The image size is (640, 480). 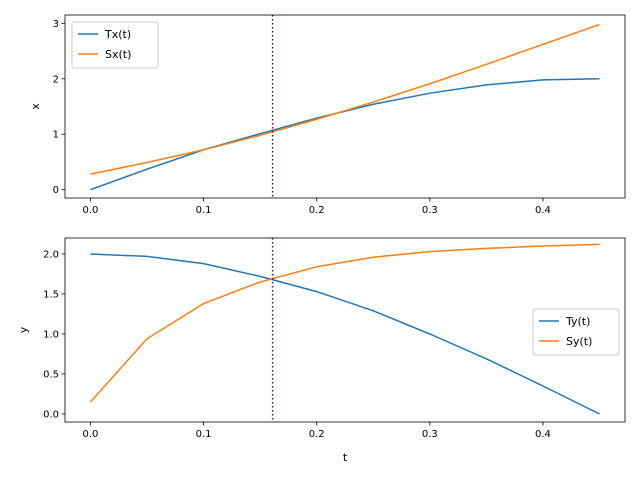 What do you see at coordinates (51, 255) in the screenshot?
I see `y-tick-label: 2.0` at bounding box center [51, 255].